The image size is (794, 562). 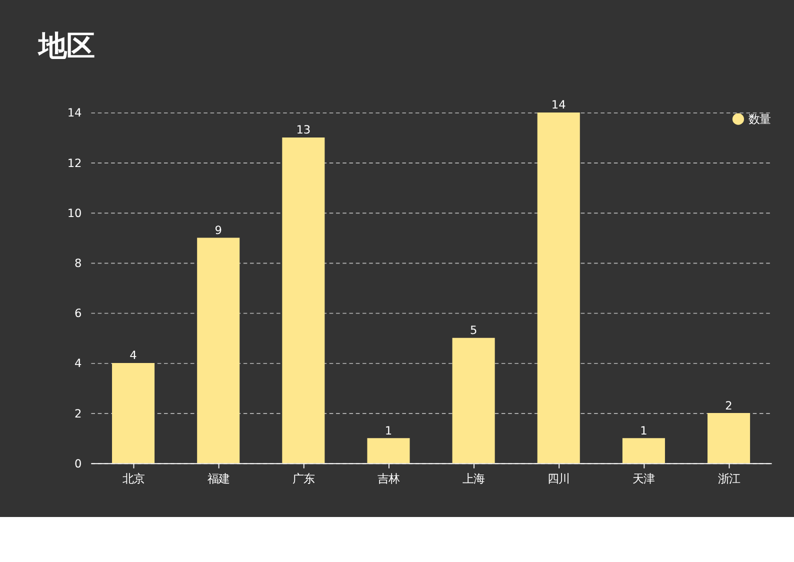 I want to click on data-label: 13, so click(x=303, y=129).